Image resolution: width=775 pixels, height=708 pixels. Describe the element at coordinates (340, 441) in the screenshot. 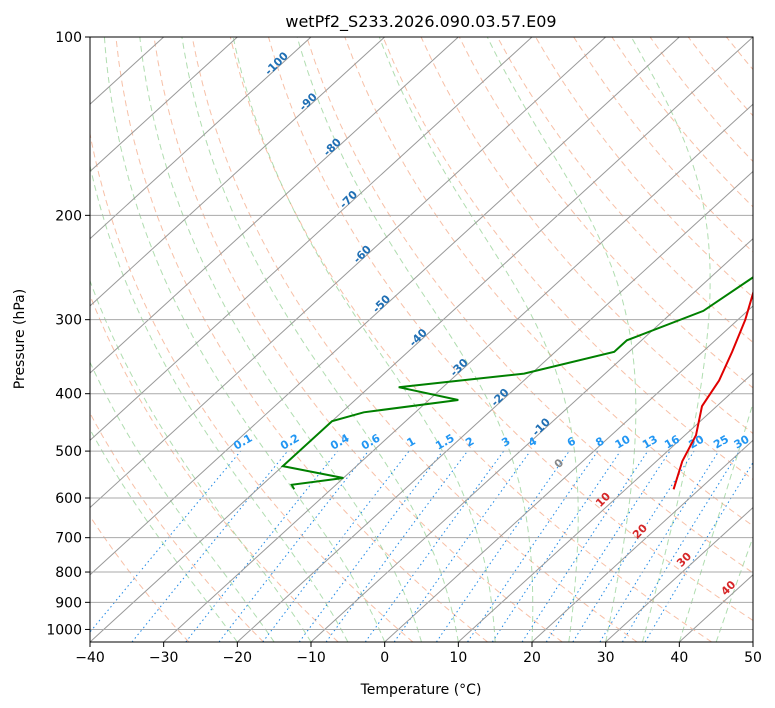

I see `mixing-ratio-label: 0.4` at that location.